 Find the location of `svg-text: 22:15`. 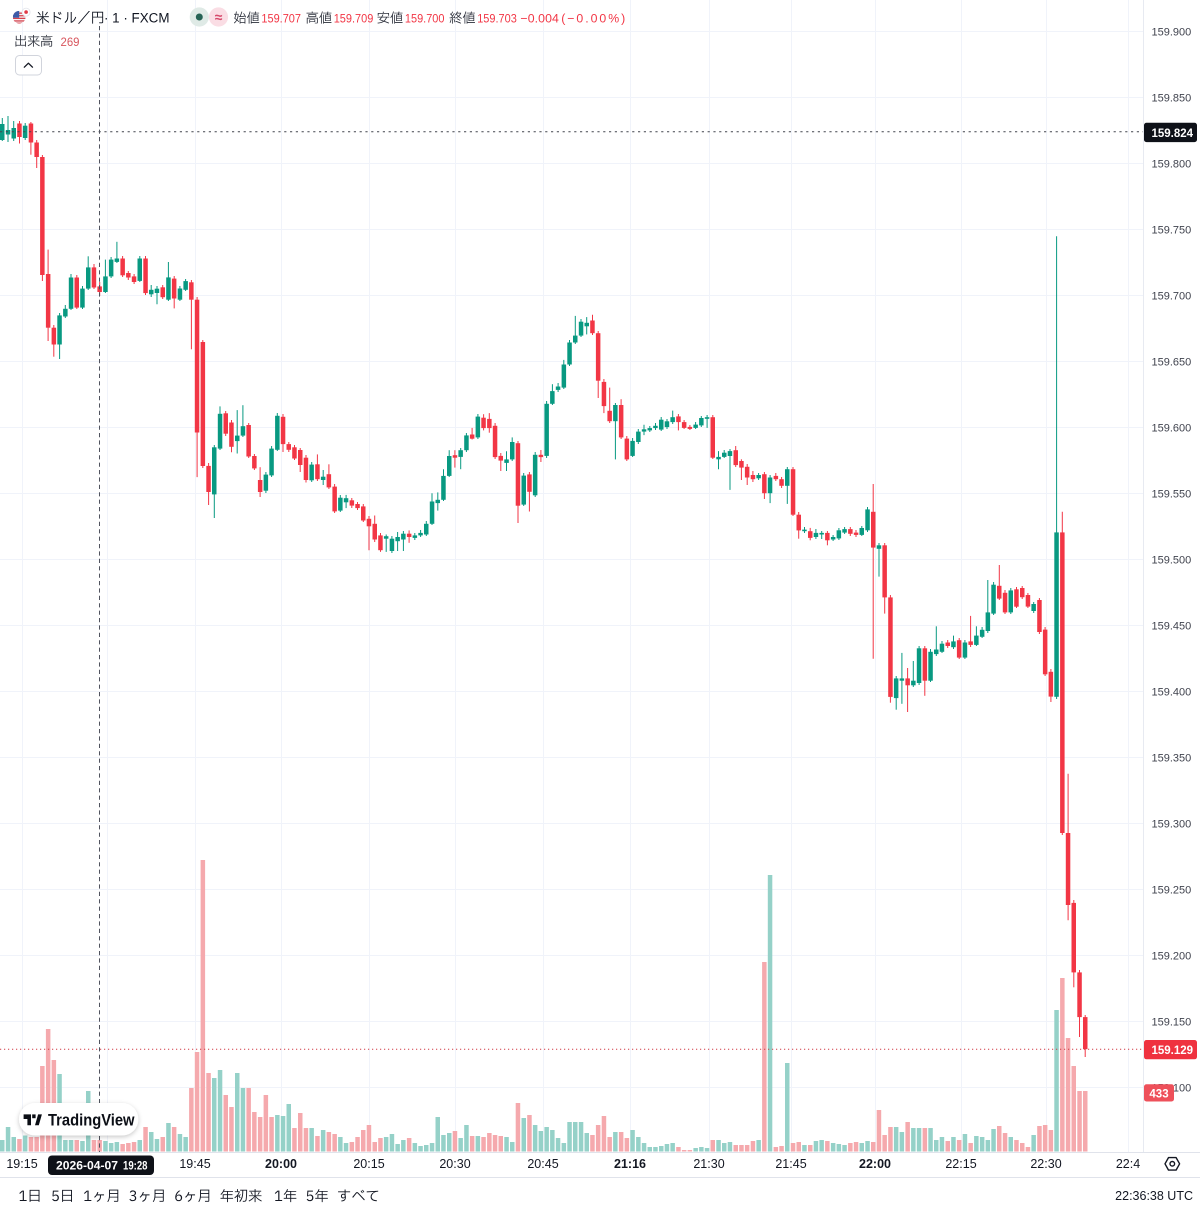

svg-text: 22:15 is located at coordinates (960, 1164).